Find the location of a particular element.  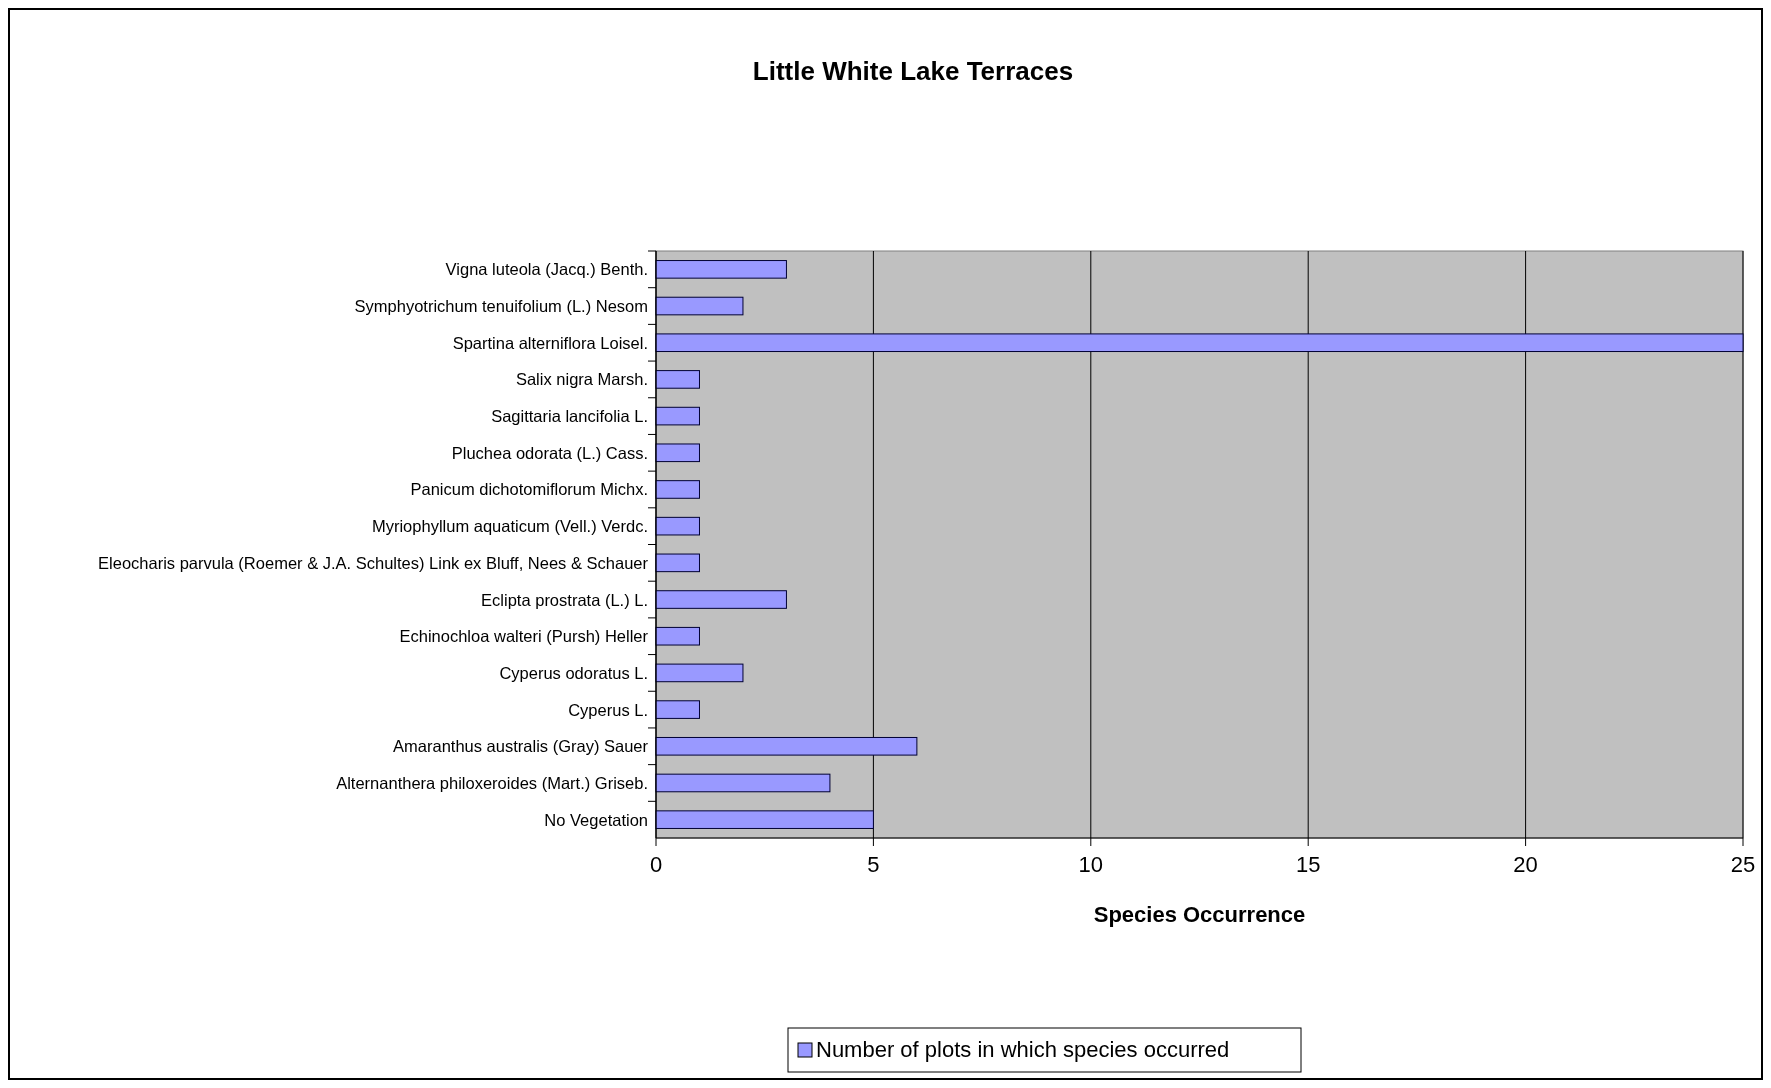

chart-title: Little White Lake Terraces is located at coordinates (913, 71).